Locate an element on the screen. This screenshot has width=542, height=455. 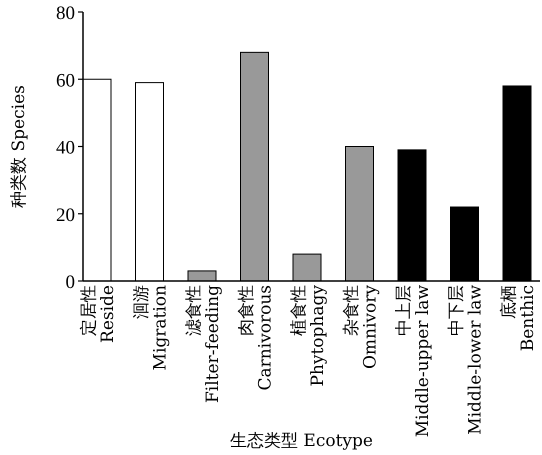
y-tick-label: 60 is located at coordinates (65, 81).